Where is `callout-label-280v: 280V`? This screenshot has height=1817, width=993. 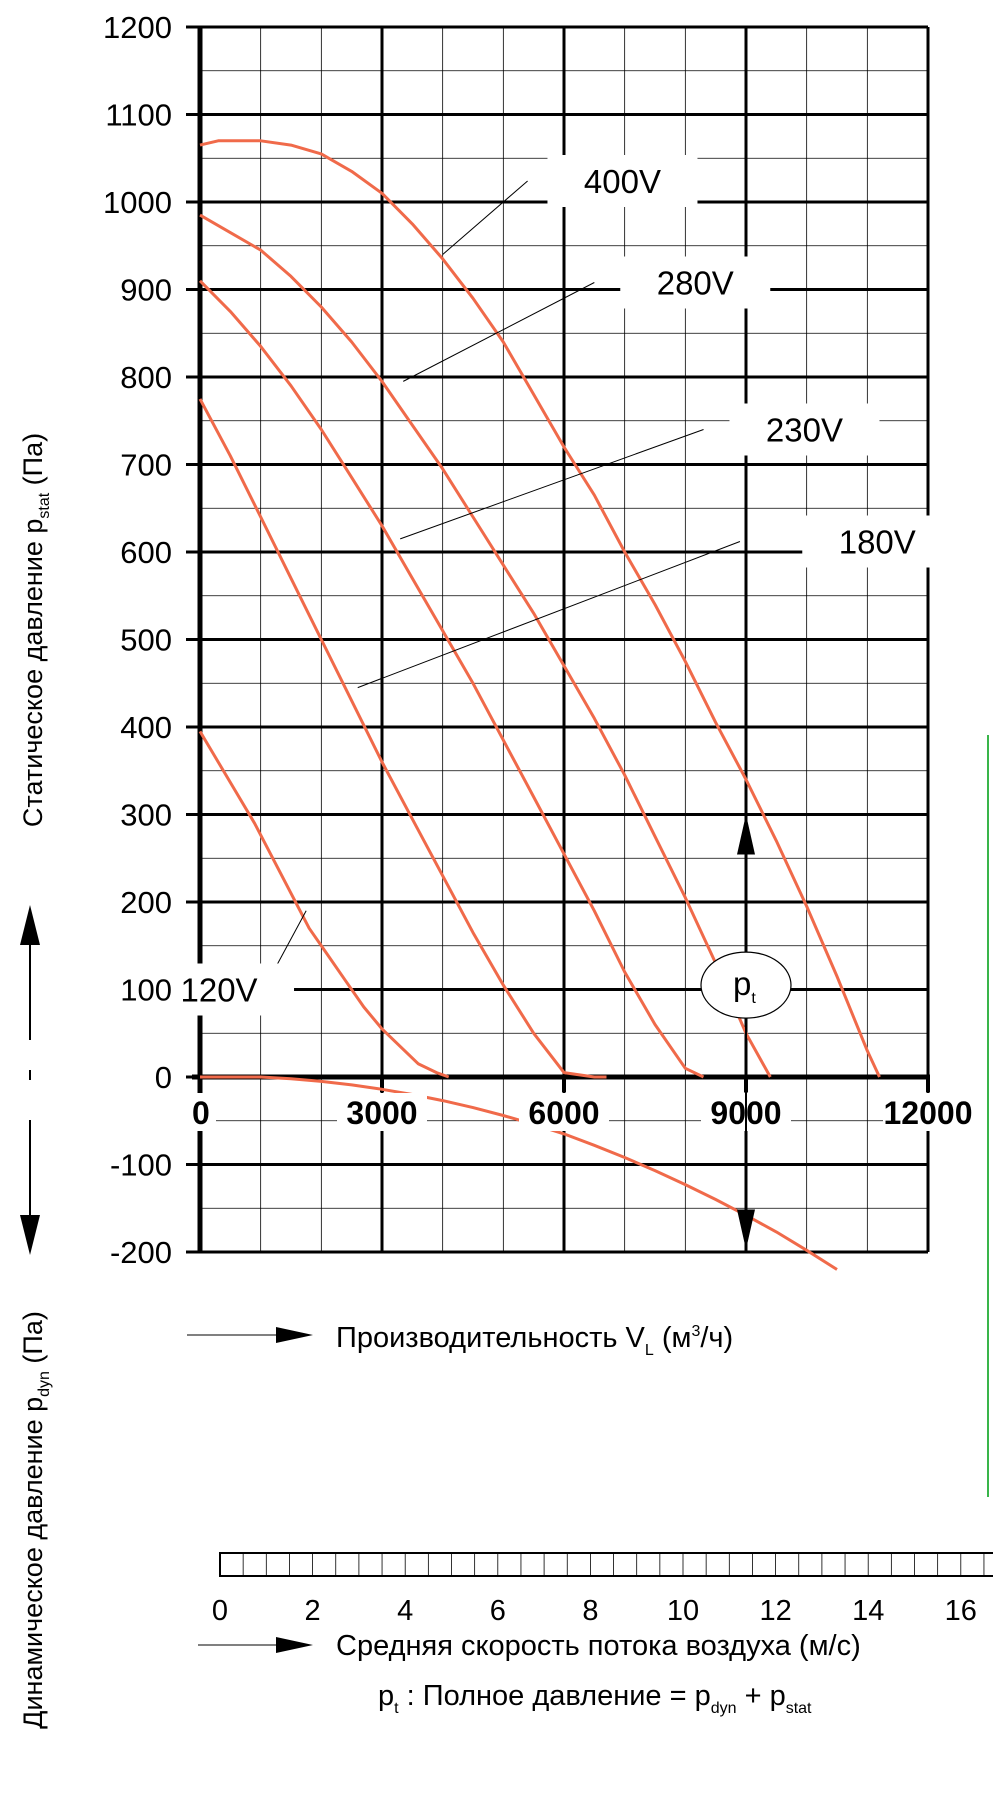
callout-label-280v: 280V is located at coordinates (695, 283).